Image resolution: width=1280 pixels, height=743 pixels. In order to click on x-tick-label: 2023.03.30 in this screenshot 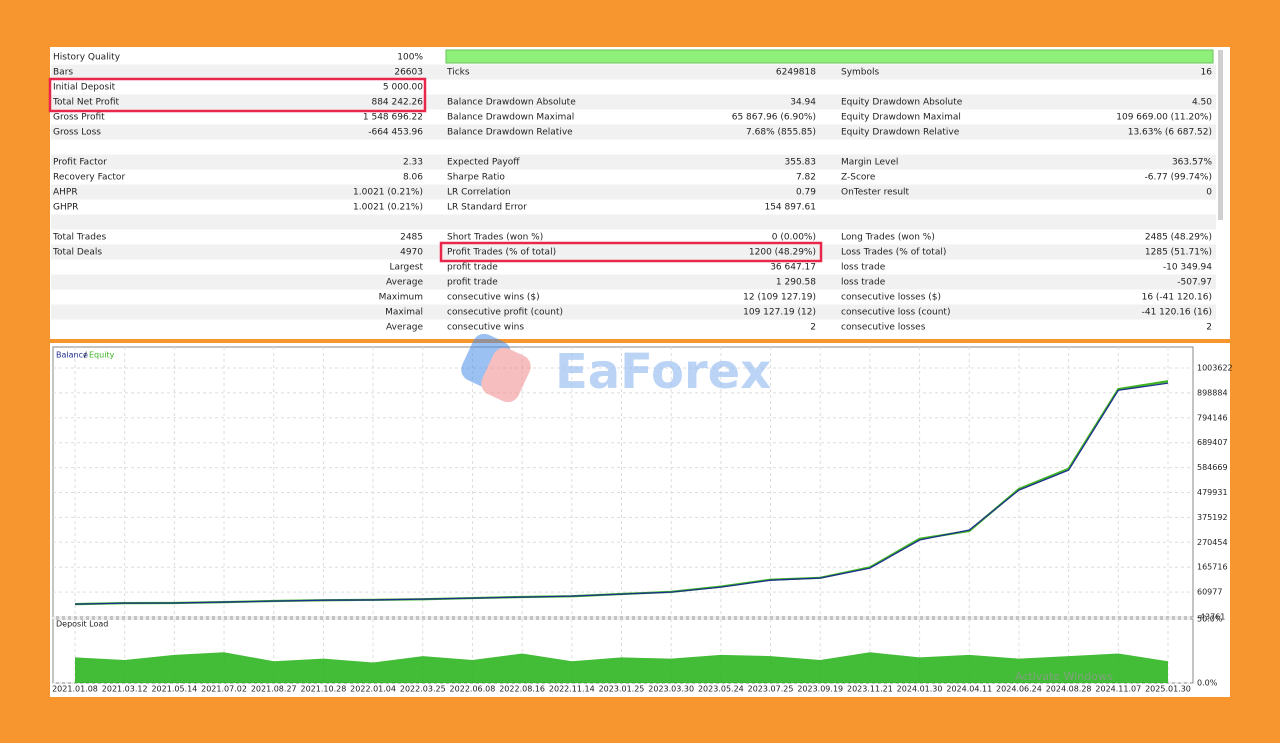, I will do `click(671, 689)`.